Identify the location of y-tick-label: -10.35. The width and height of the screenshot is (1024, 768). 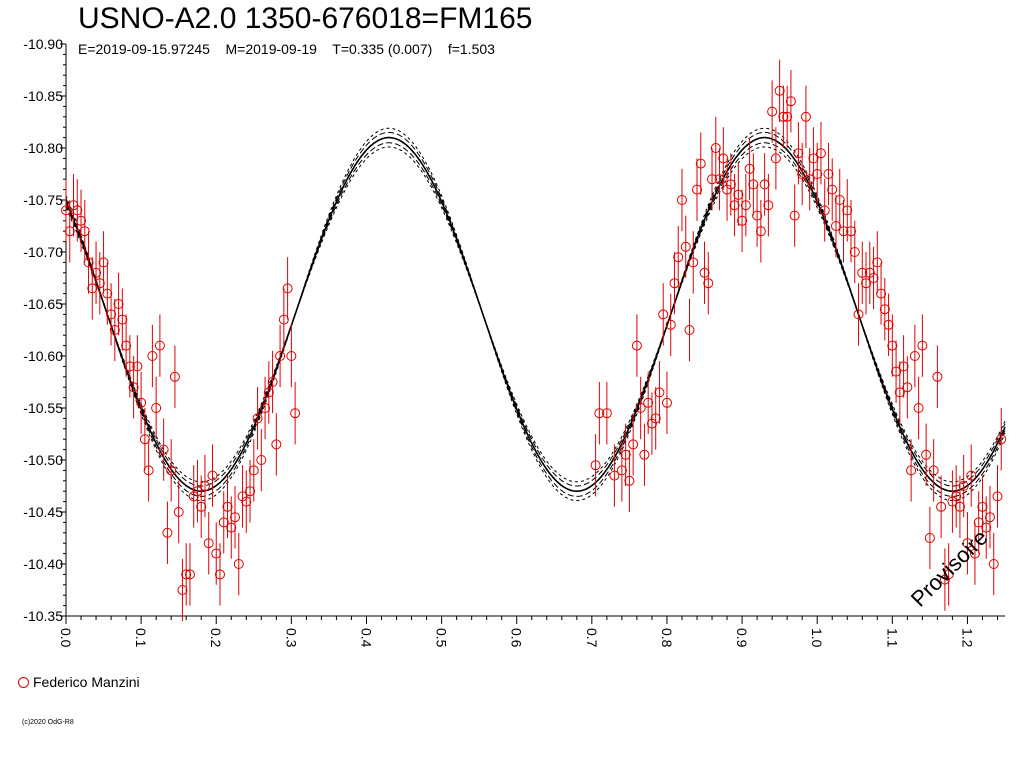
(43, 616).